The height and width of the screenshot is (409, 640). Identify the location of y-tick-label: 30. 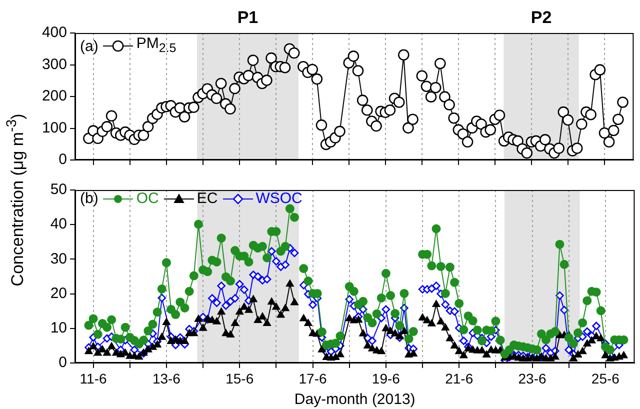
(58, 259).